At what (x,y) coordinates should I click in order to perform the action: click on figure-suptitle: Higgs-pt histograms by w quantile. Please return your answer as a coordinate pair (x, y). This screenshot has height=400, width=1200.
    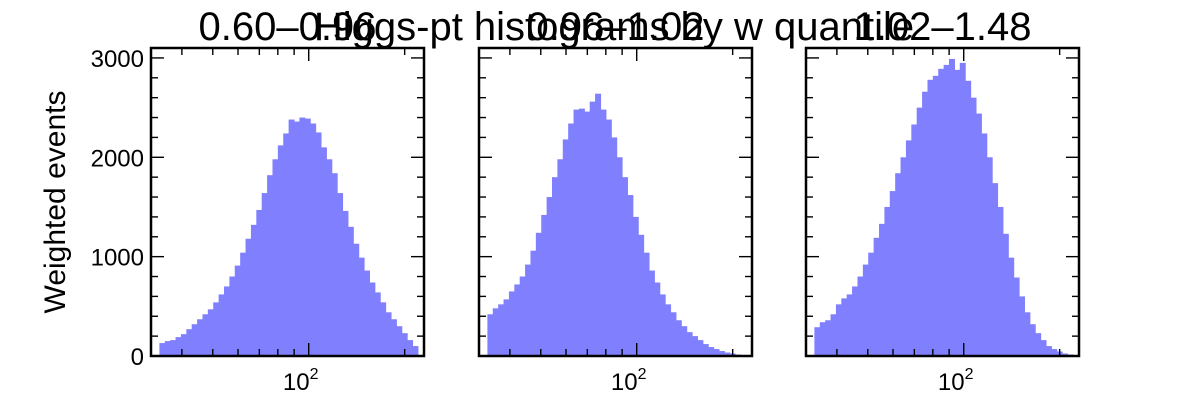
    Looking at the image, I should click on (614, 27).